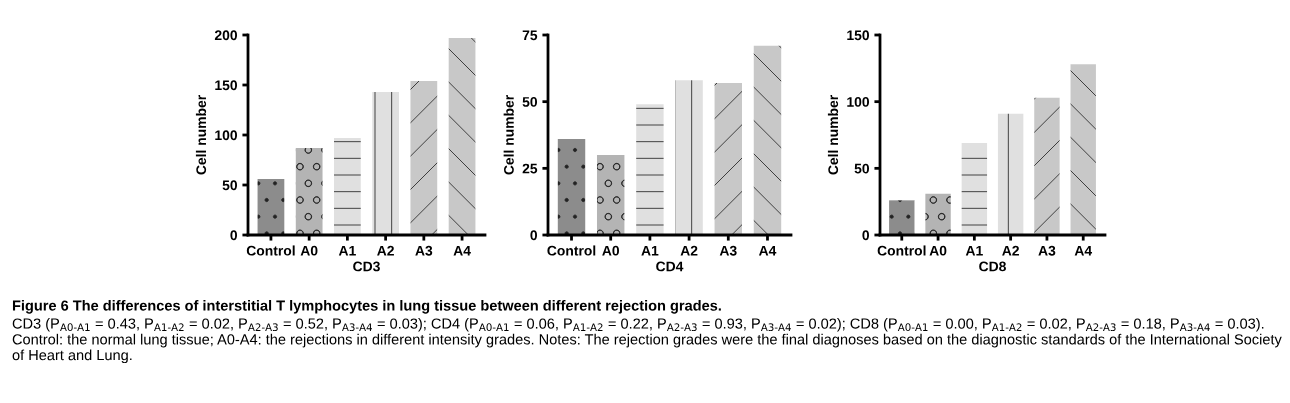 The width and height of the screenshot is (1290, 403). I want to click on x-axis-title: CD4, so click(670, 266).